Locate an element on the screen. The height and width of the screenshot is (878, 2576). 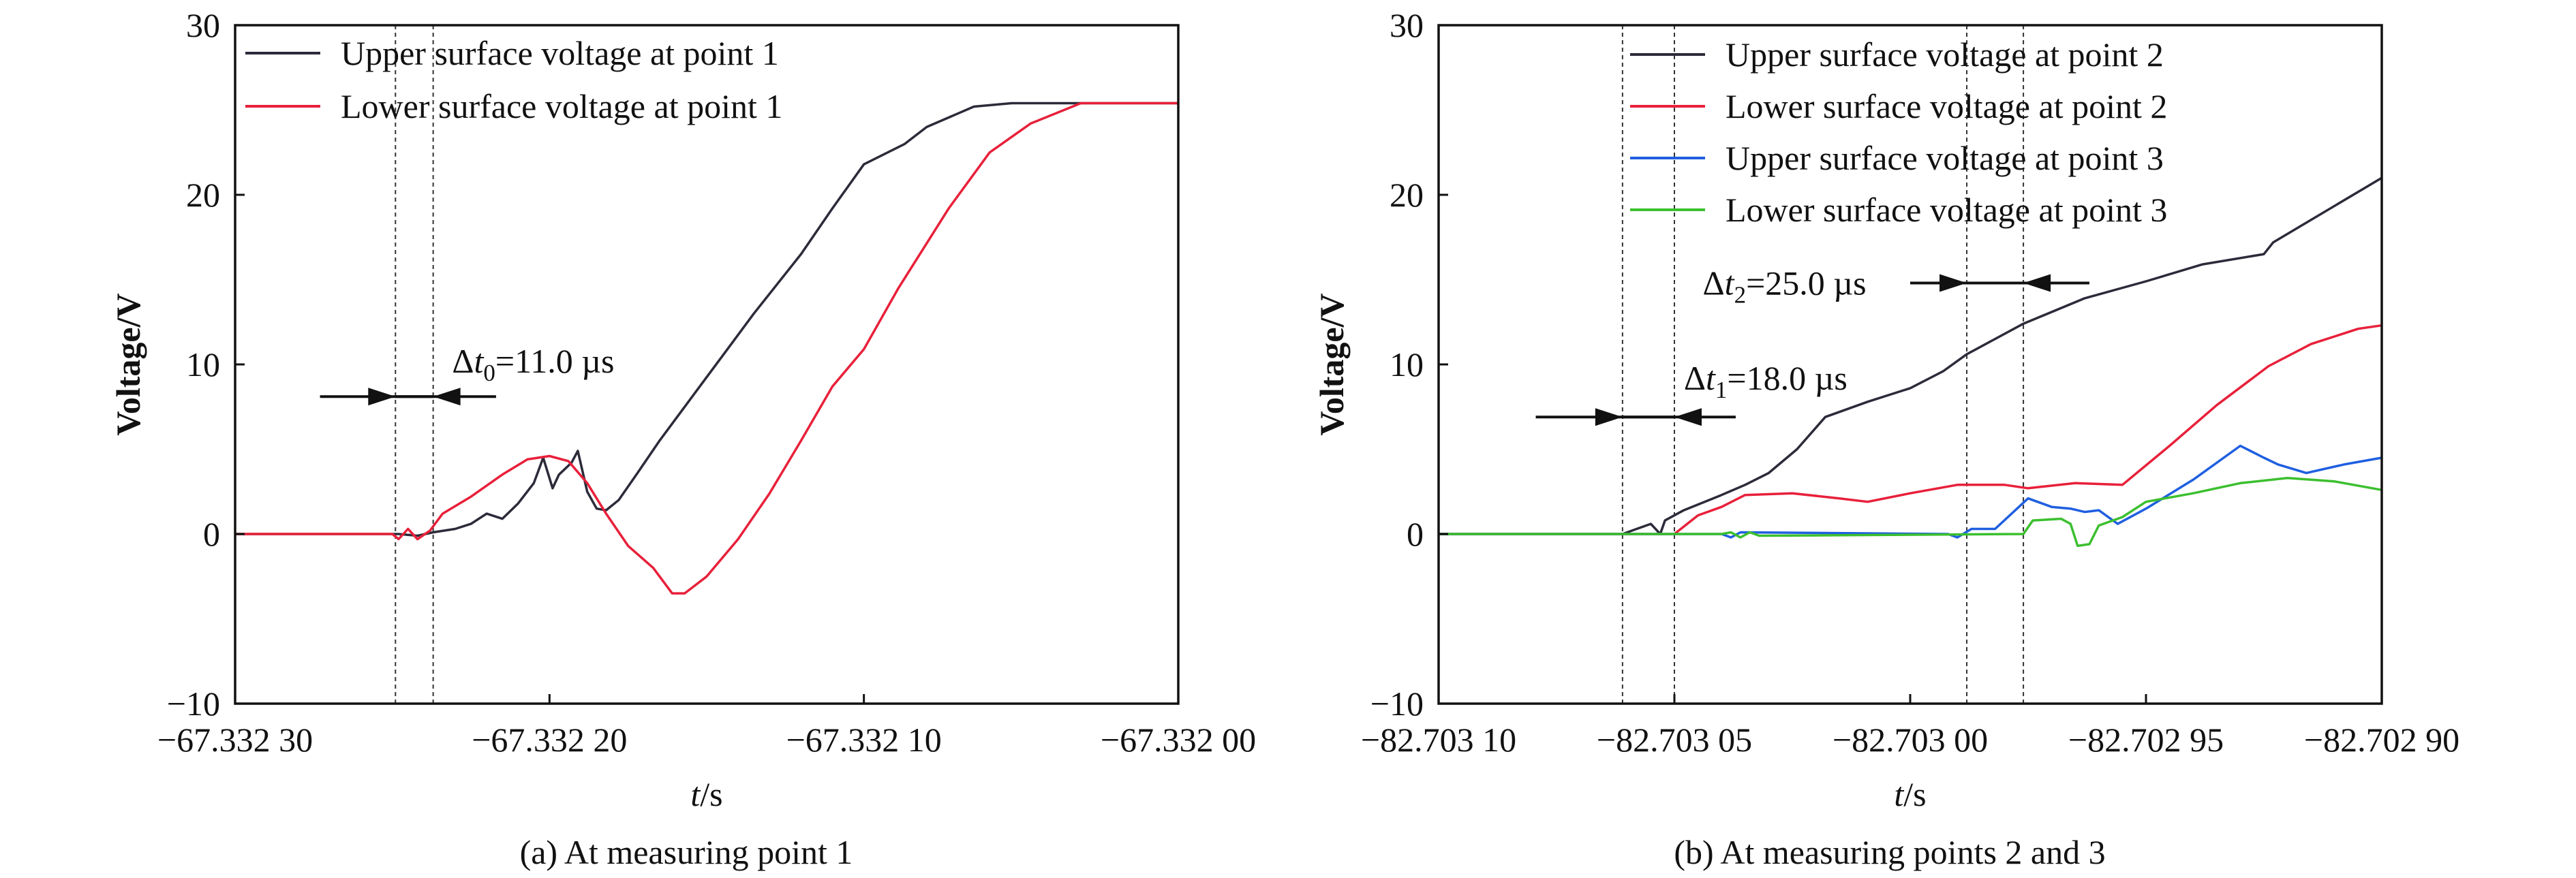
delta-t-annotation: Δt2=25.0 µs is located at coordinates (1785, 286).